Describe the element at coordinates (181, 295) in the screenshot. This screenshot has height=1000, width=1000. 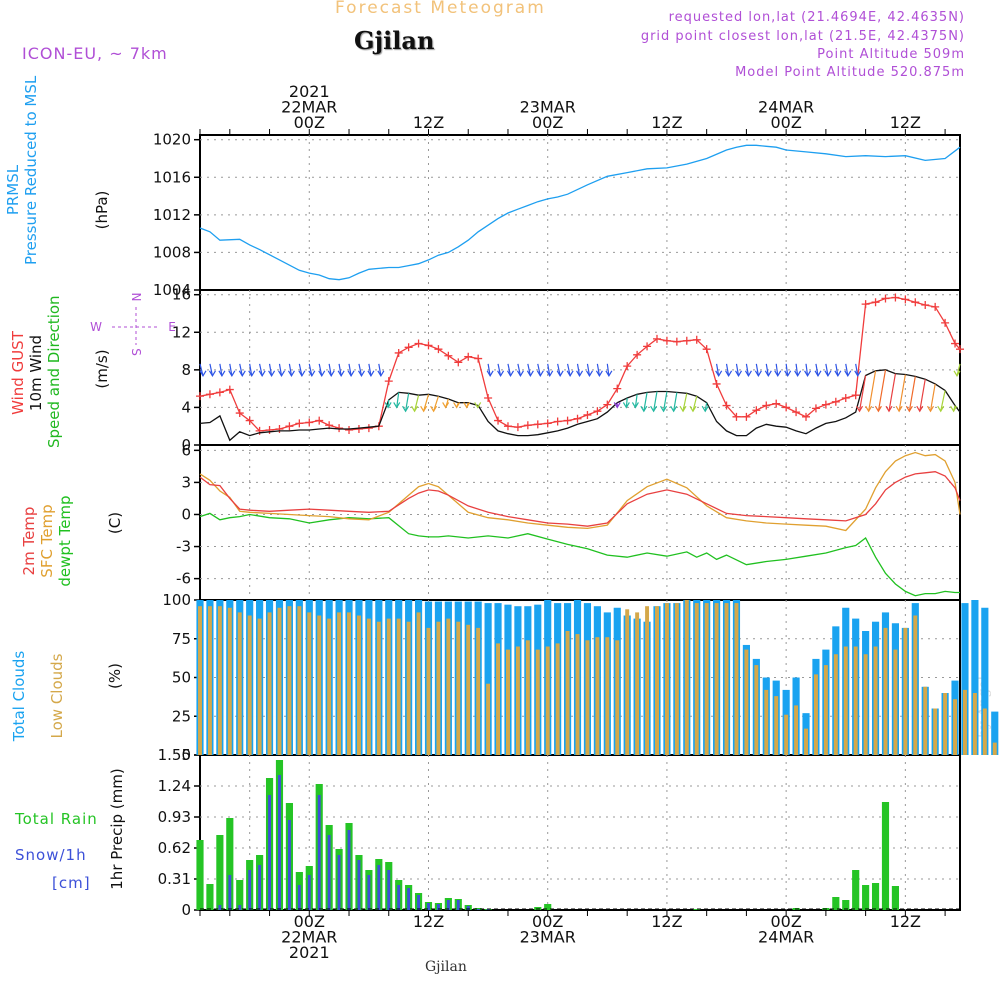
I see `ytick-label-wind: 16` at that location.